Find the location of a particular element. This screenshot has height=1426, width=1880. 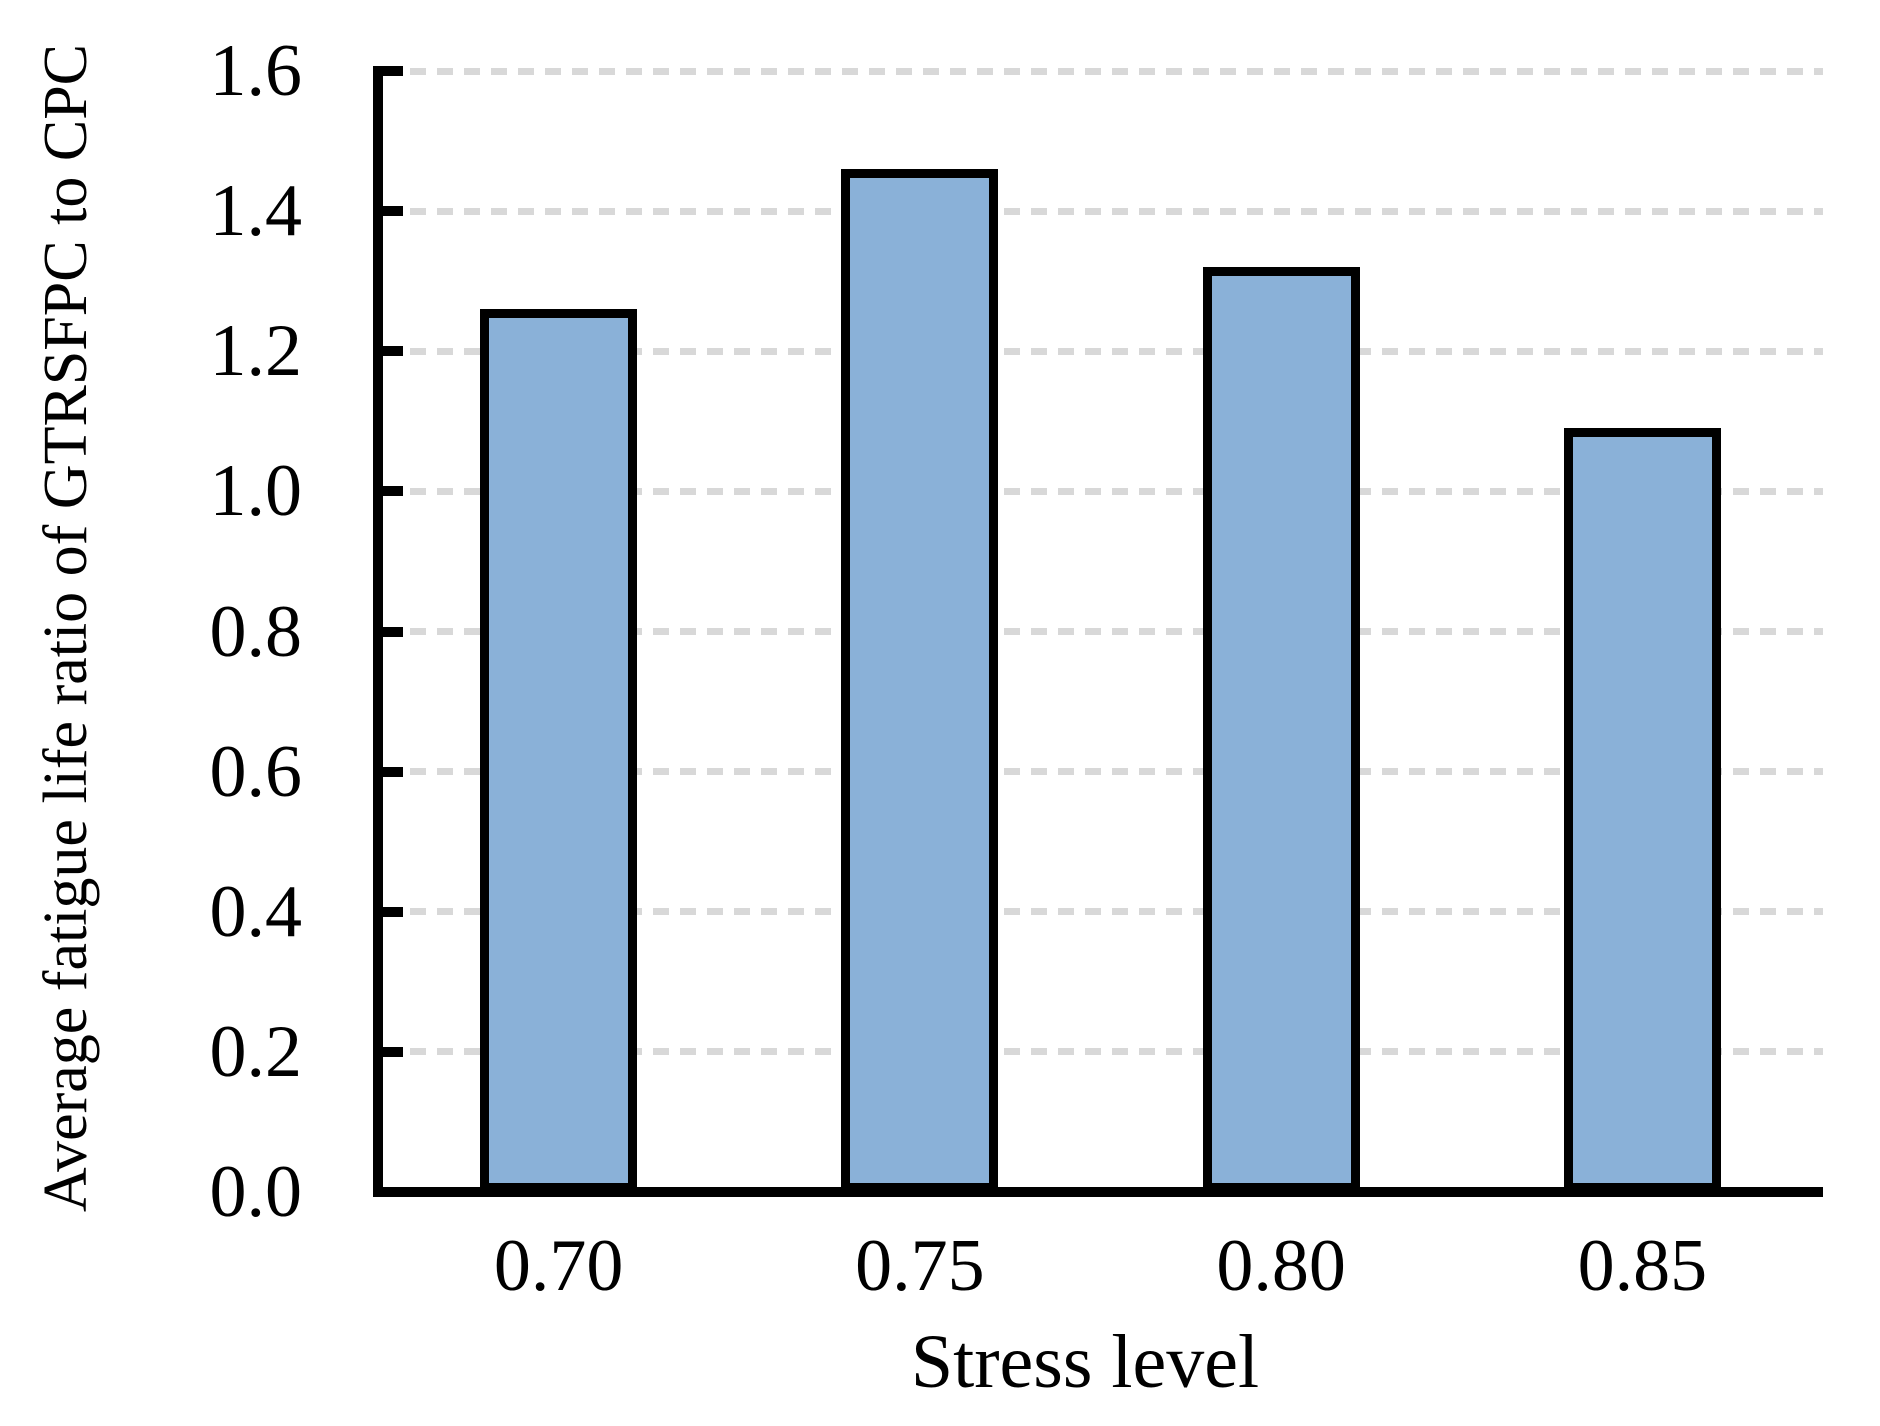

bar-0.75 is located at coordinates (920, 680).